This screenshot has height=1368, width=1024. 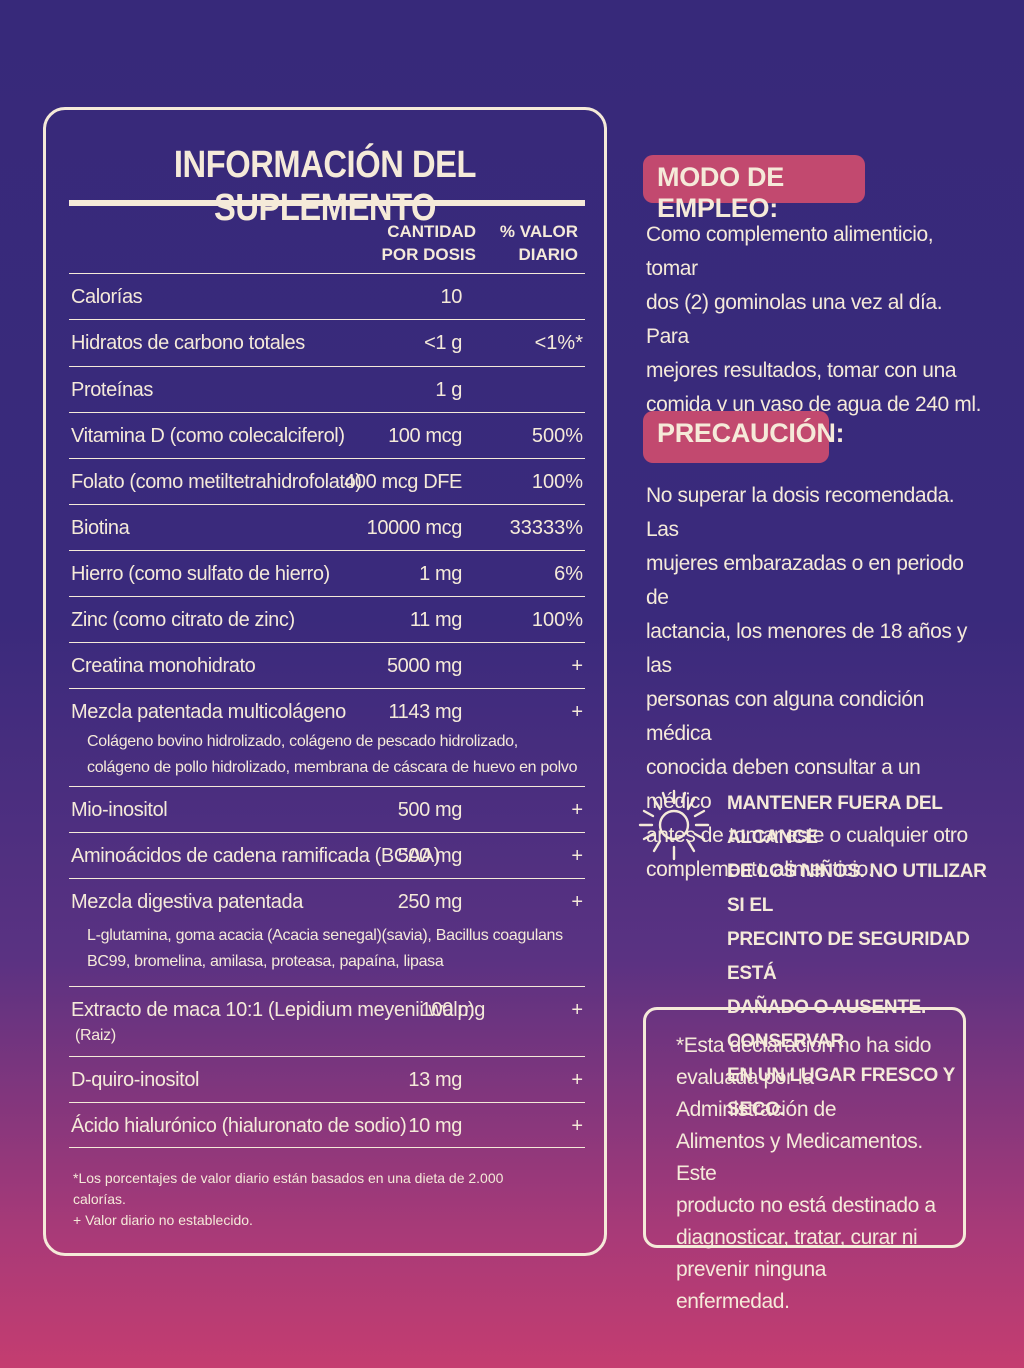 I want to click on table-row: Creatina monohidrato 5000 mg +, so click(x=327, y=665).